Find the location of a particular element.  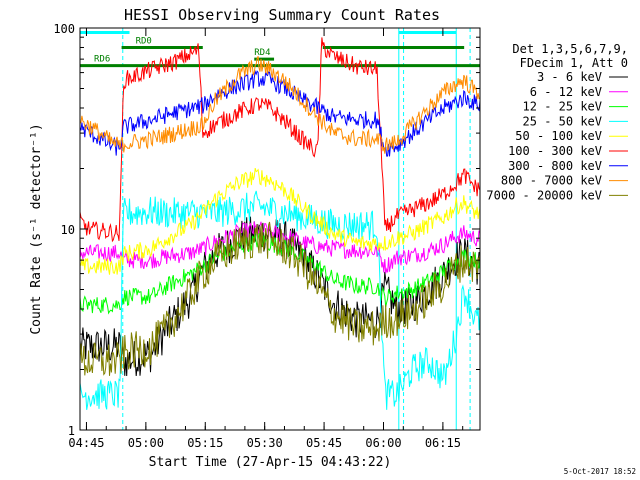

legend-label-25-50-kev: 25 - 50 keV is located at coordinates (562, 121).